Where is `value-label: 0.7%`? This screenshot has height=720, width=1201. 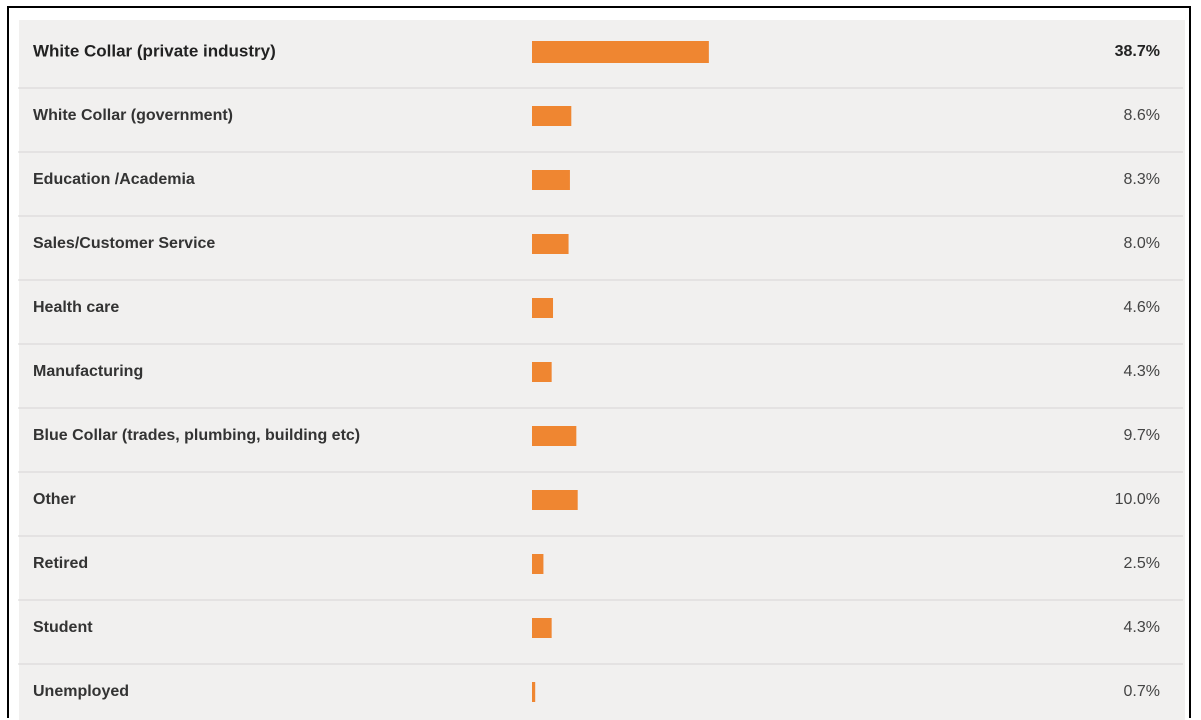
value-label: 0.7% is located at coordinates (1142, 691).